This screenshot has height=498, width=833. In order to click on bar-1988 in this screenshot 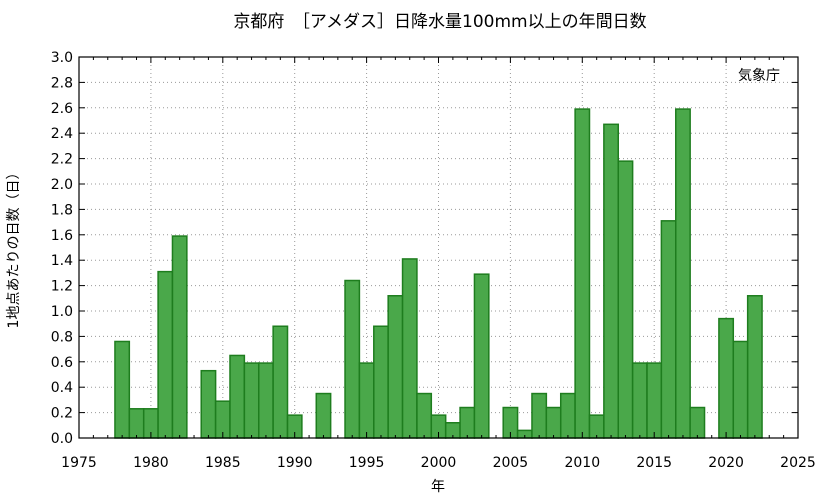, I will do `click(266, 400)`.